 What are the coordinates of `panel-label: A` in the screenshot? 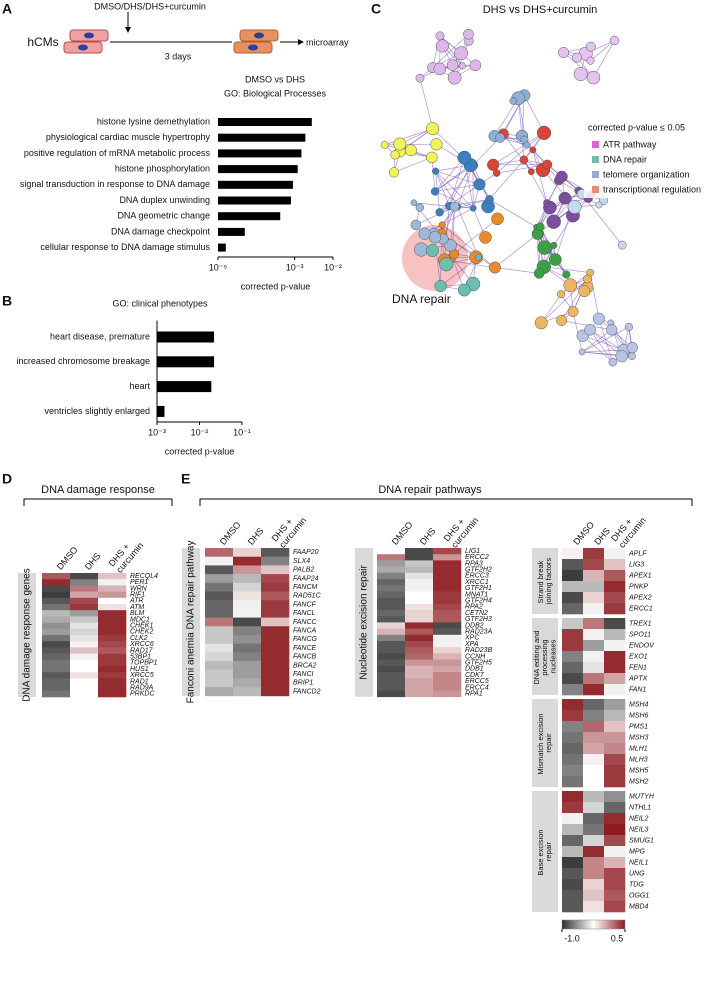 It's located at (7, 9).